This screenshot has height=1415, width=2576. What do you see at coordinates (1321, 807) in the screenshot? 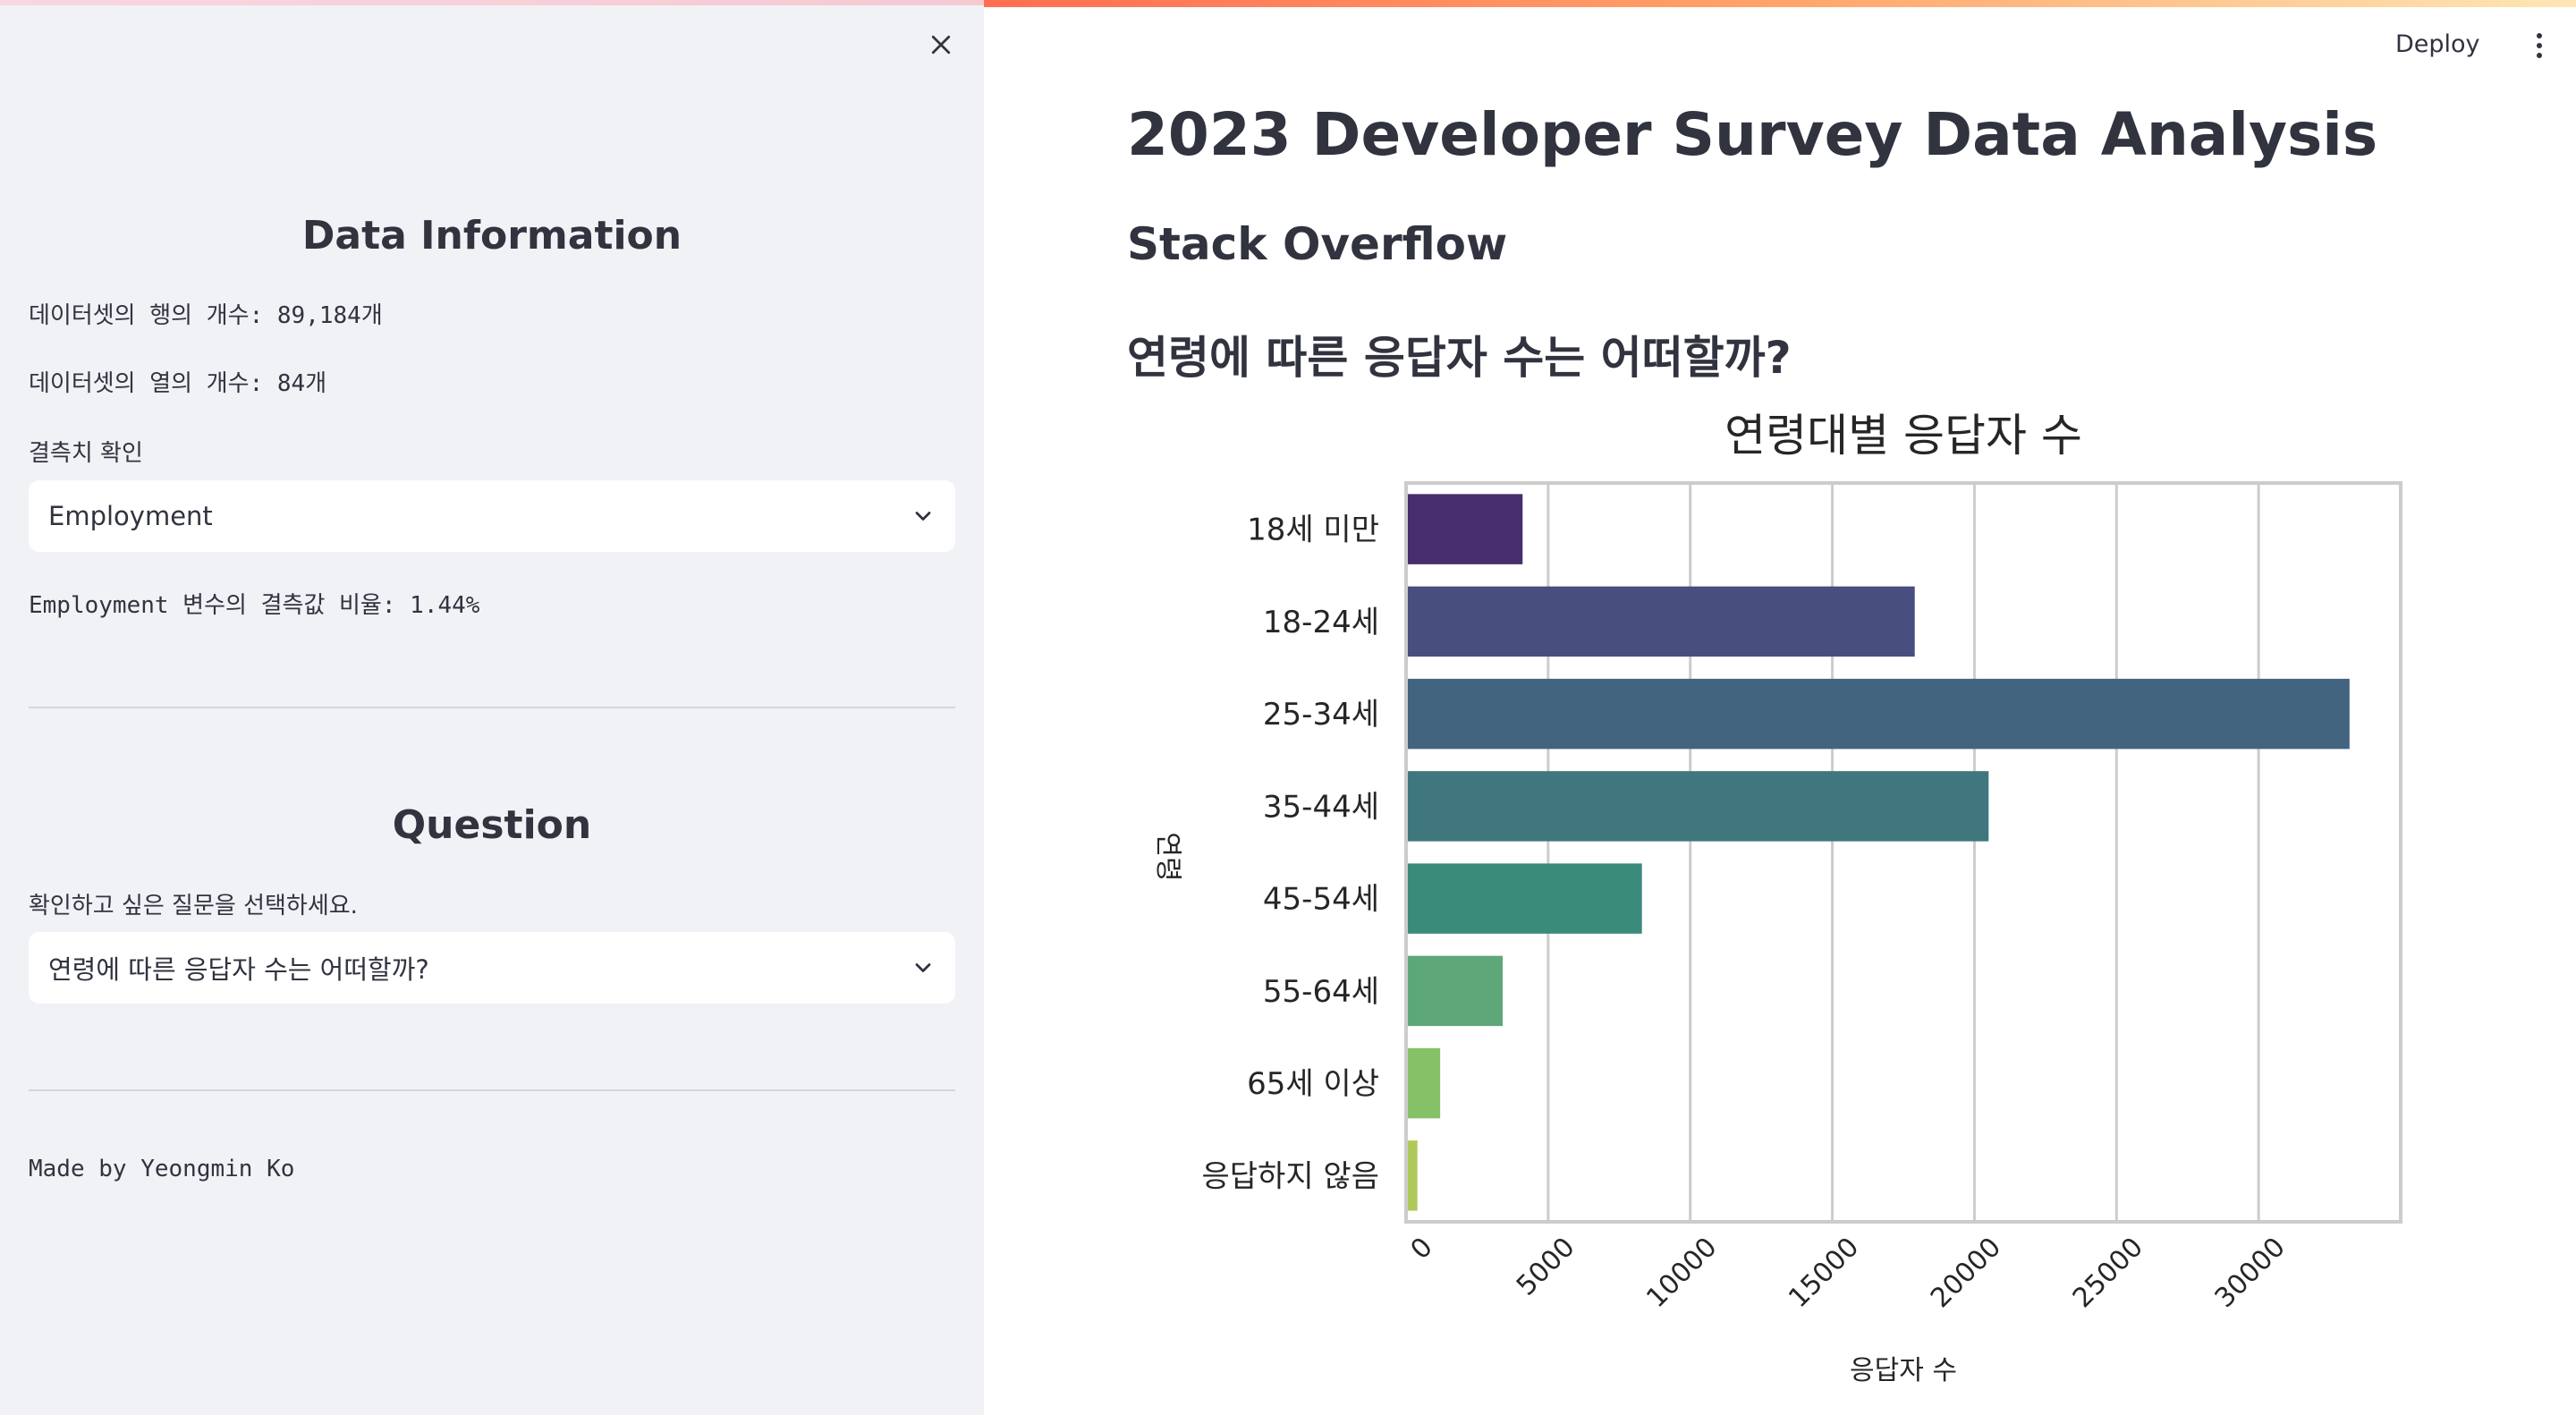
I see `y-tick-label: 35-44세` at bounding box center [1321, 807].